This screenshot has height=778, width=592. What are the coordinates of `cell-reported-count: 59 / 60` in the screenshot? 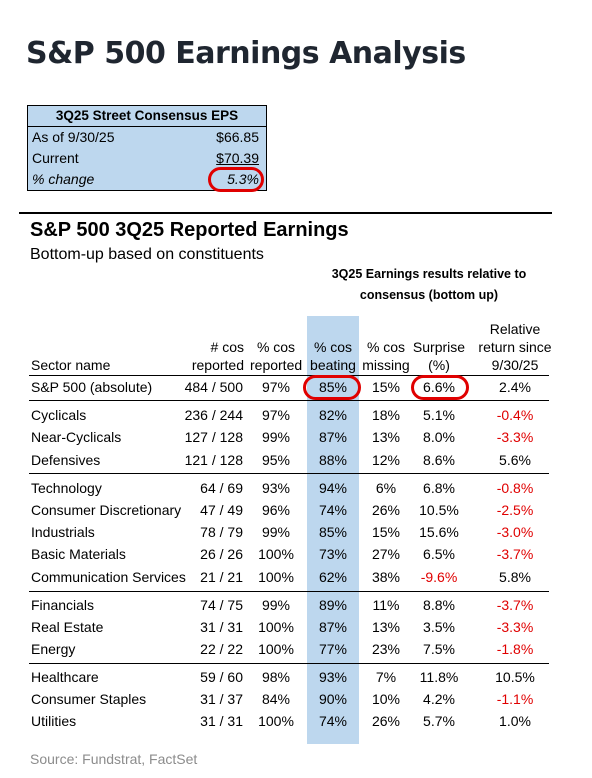 It's located at (221, 677).